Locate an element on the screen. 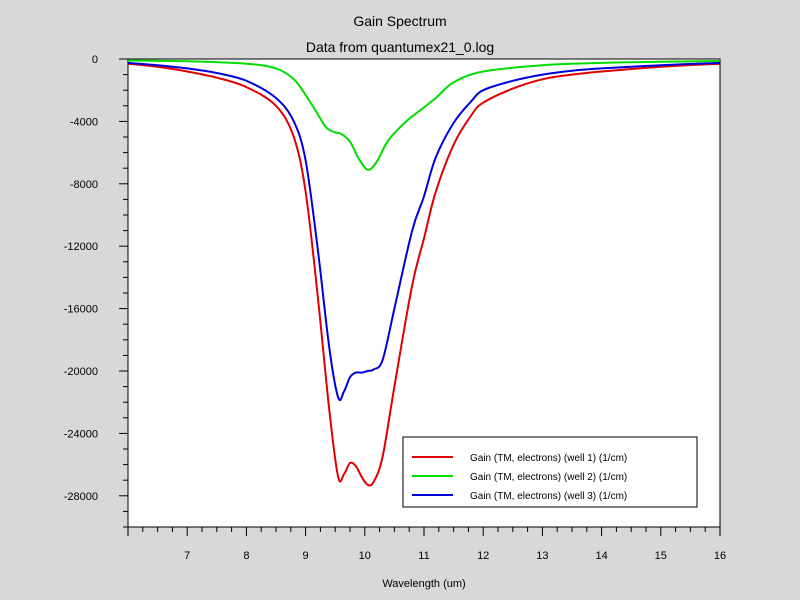 The width and height of the screenshot is (800, 600). x-tick-label: 7 is located at coordinates (187, 556).